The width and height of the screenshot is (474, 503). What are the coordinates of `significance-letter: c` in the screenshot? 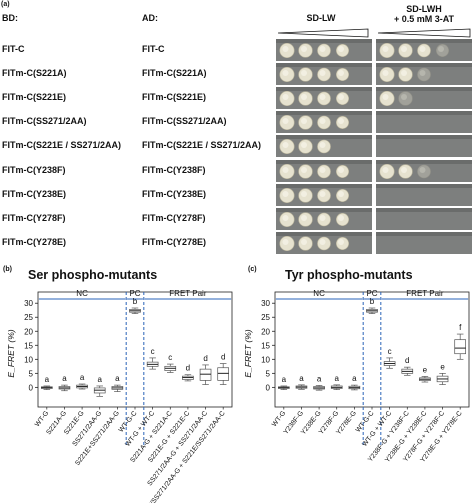 It's located at (390, 351).